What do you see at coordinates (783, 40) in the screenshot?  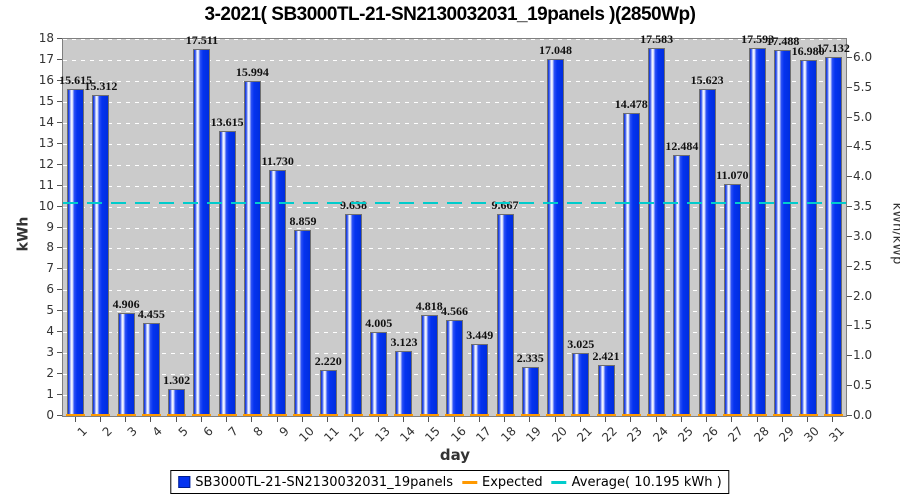 I see `bar-value-label: 17.488` at bounding box center [783, 40].